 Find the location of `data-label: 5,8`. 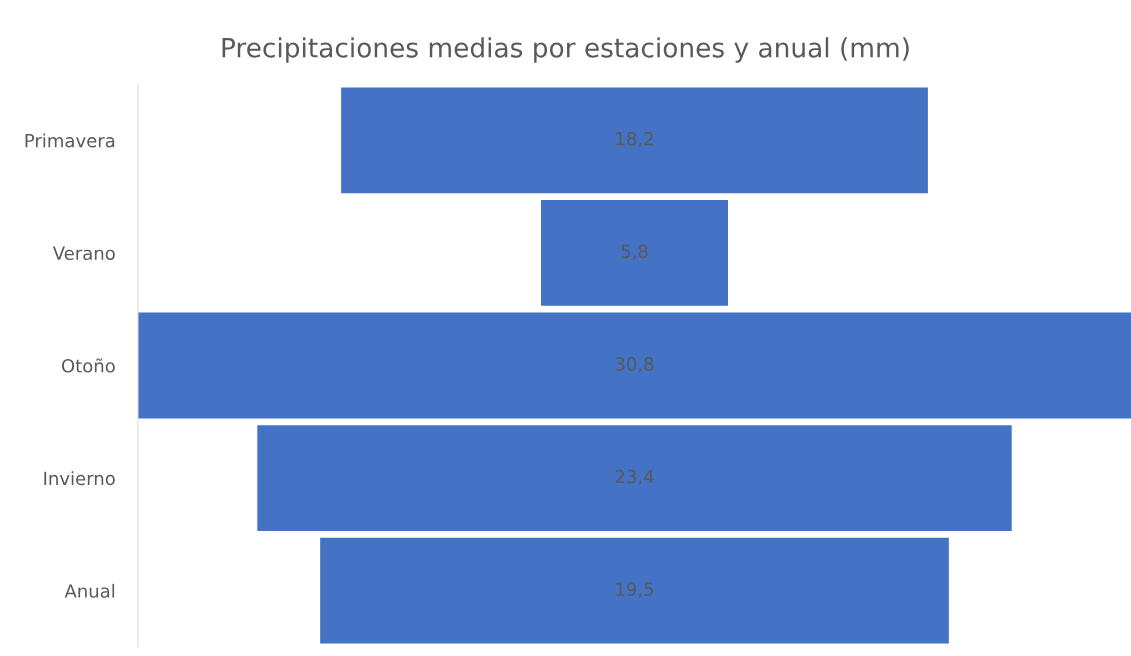

data-label: 5,8 is located at coordinates (634, 252).